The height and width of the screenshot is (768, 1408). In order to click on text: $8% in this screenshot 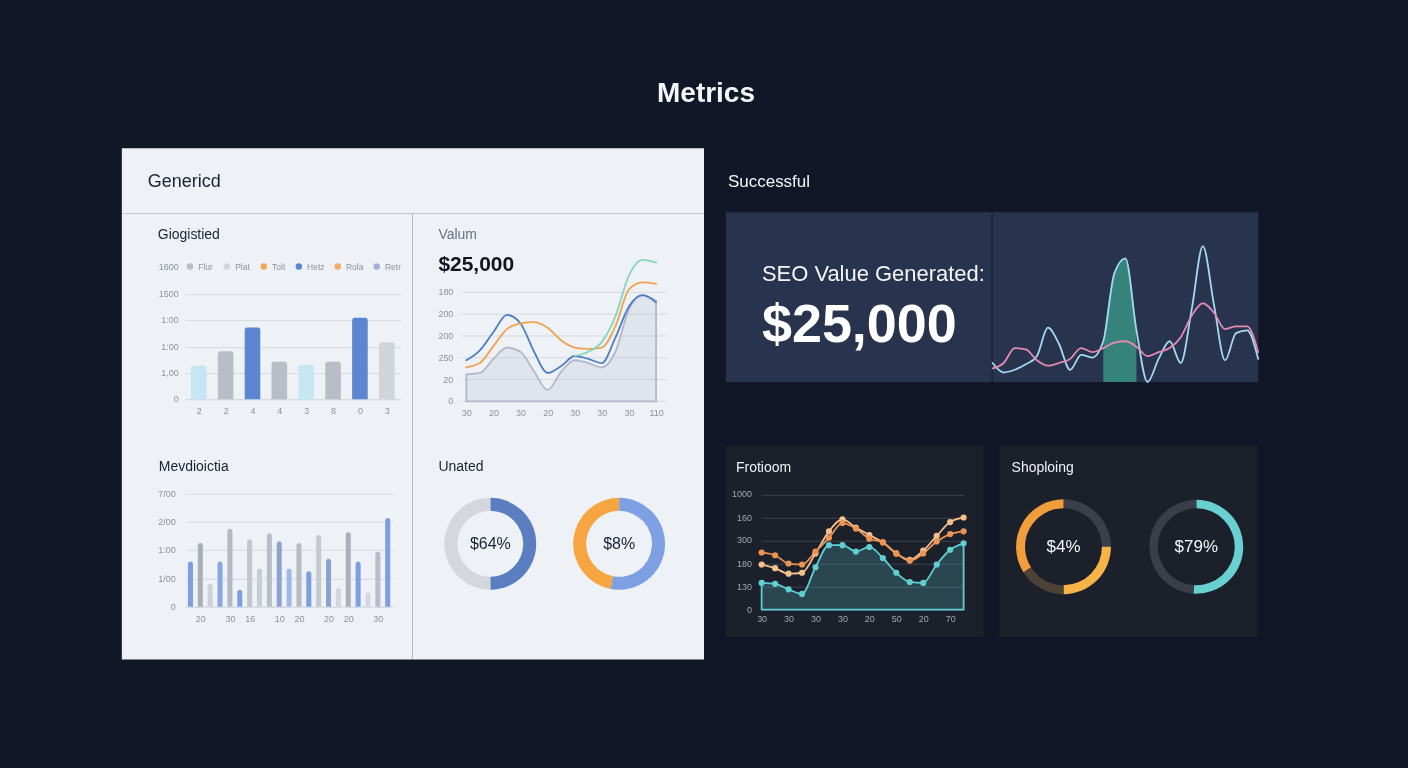, I will do `click(619, 543)`.